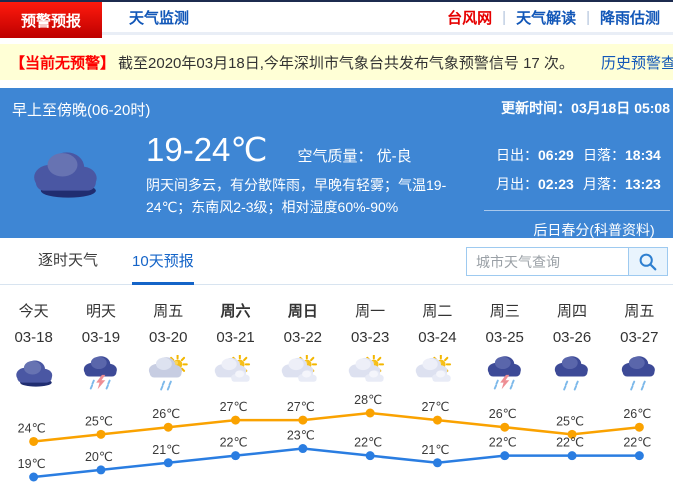 The image size is (673, 488). What do you see at coordinates (470, 18) in the screenshot?
I see `link-typhoon-net: 台风网` at bounding box center [470, 18].